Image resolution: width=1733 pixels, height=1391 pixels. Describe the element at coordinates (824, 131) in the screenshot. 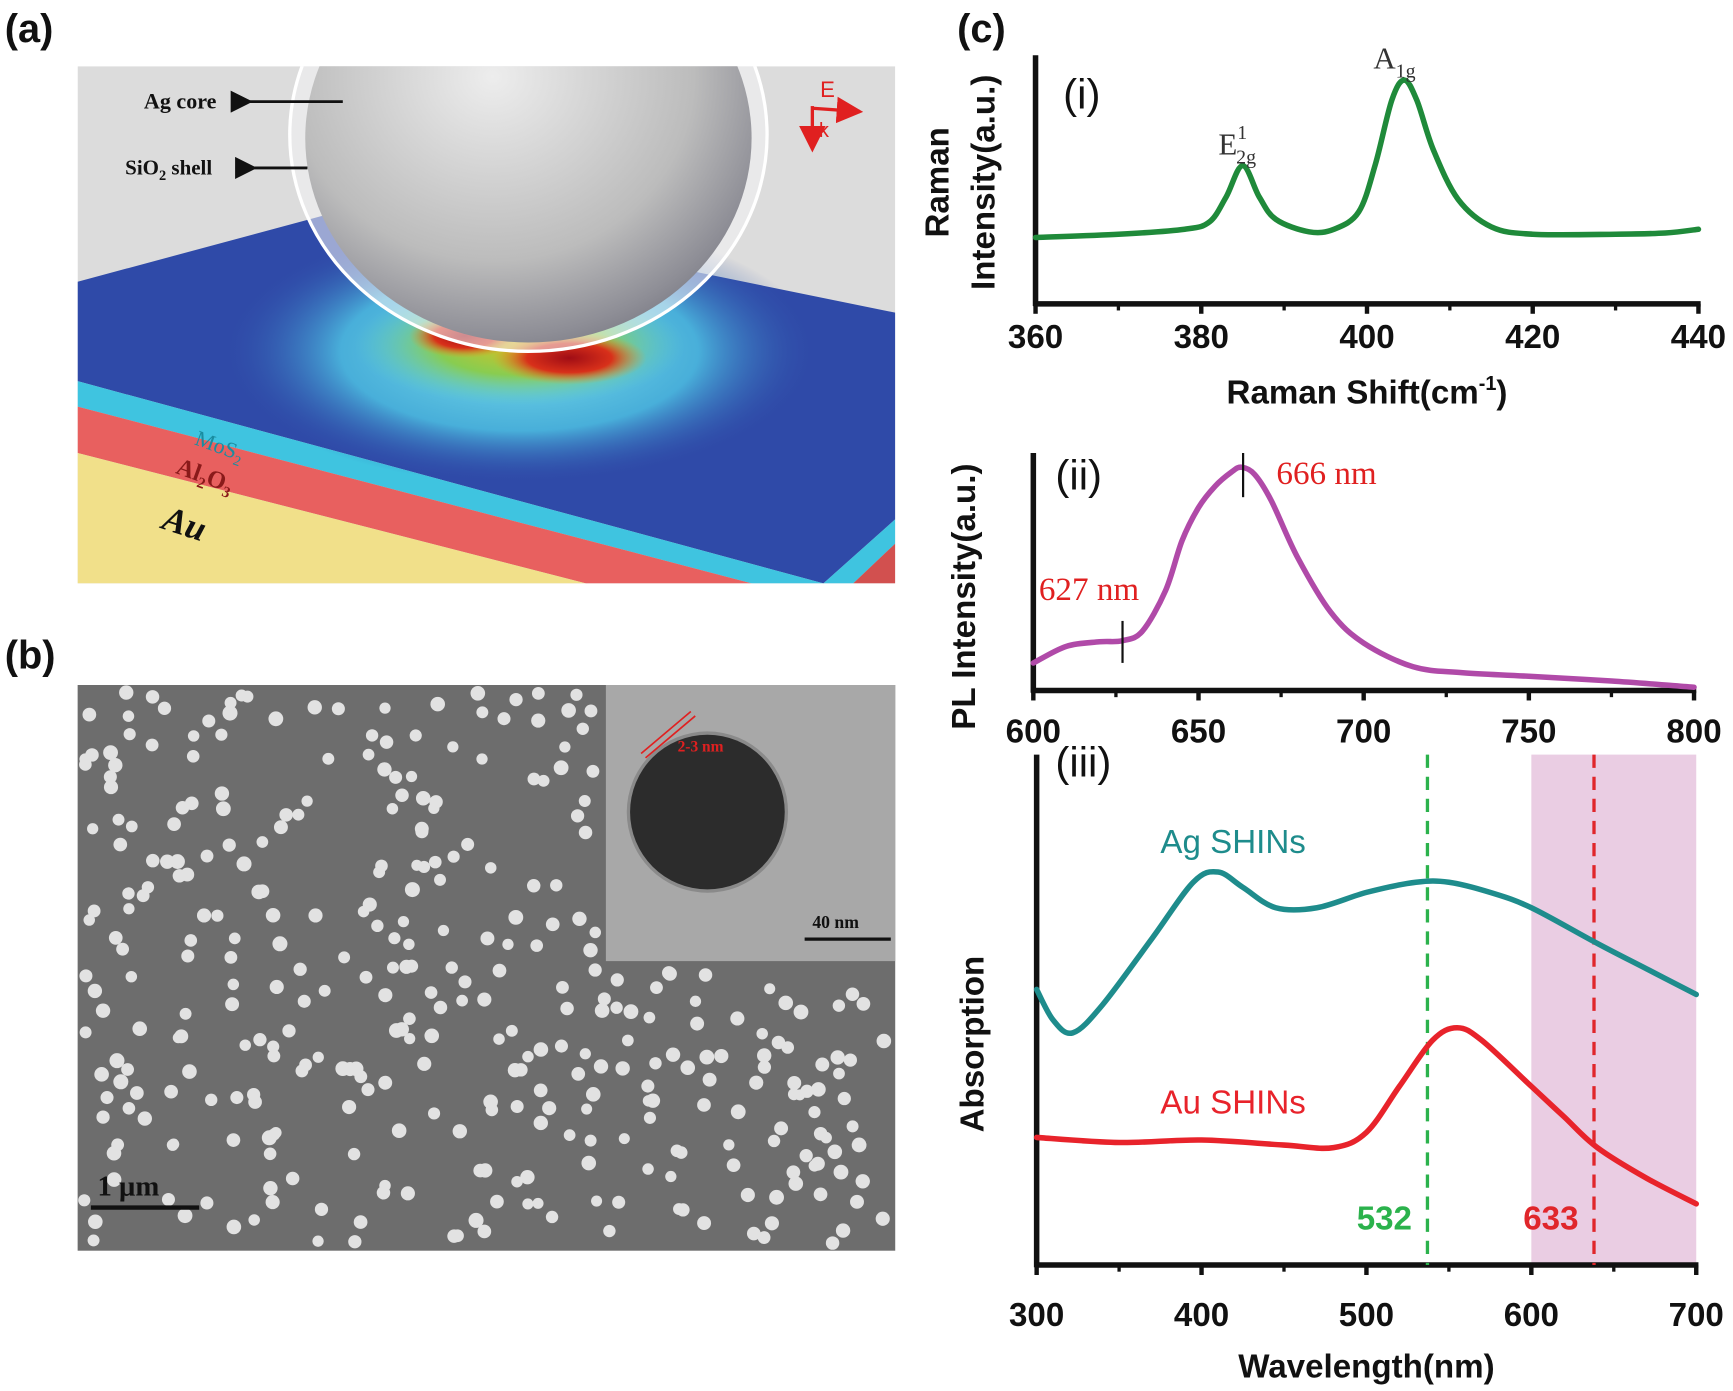

I see `k-vector-label: k` at that location.